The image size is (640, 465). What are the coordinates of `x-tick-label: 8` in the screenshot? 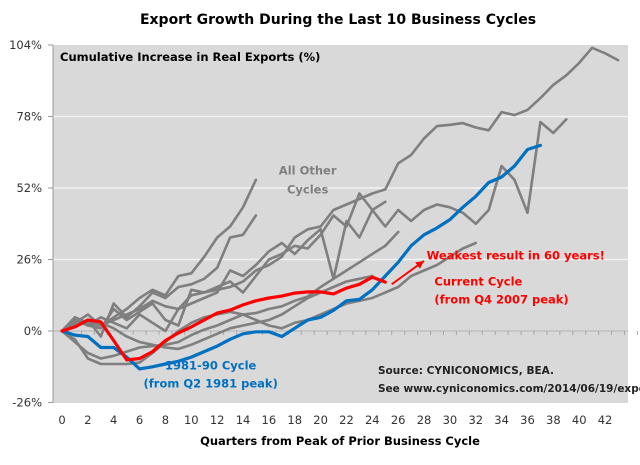 It's located at (165, 420).